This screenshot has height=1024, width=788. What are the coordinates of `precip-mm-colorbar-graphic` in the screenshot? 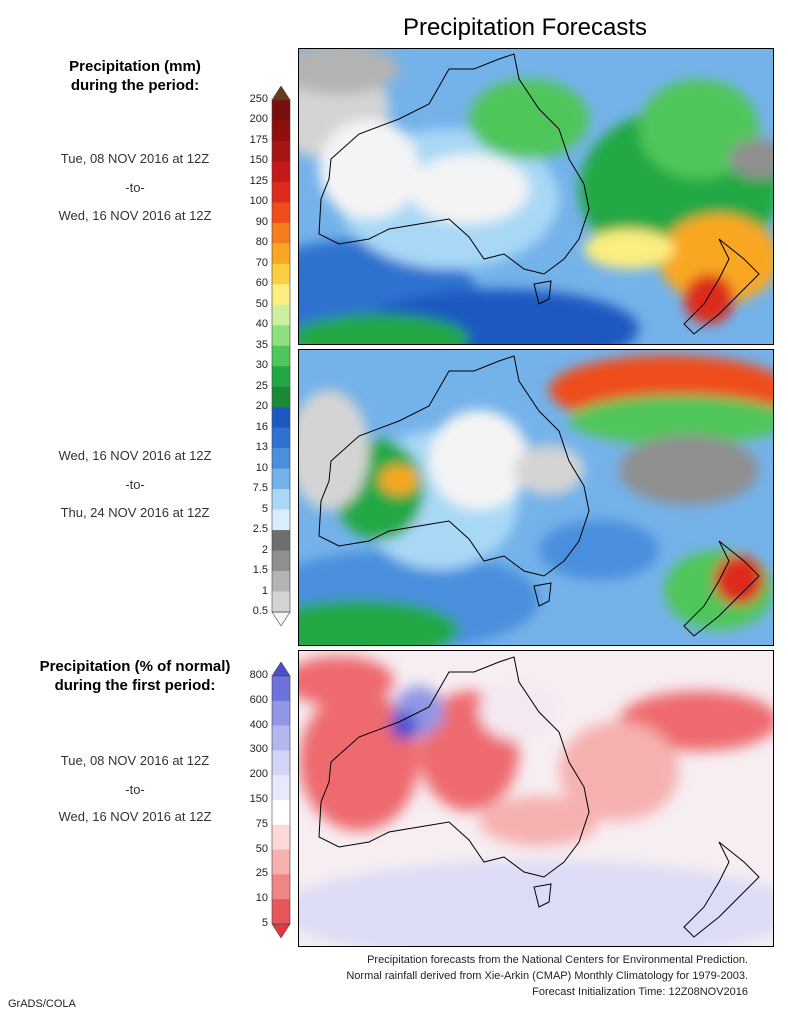 It's located at (281, 356).